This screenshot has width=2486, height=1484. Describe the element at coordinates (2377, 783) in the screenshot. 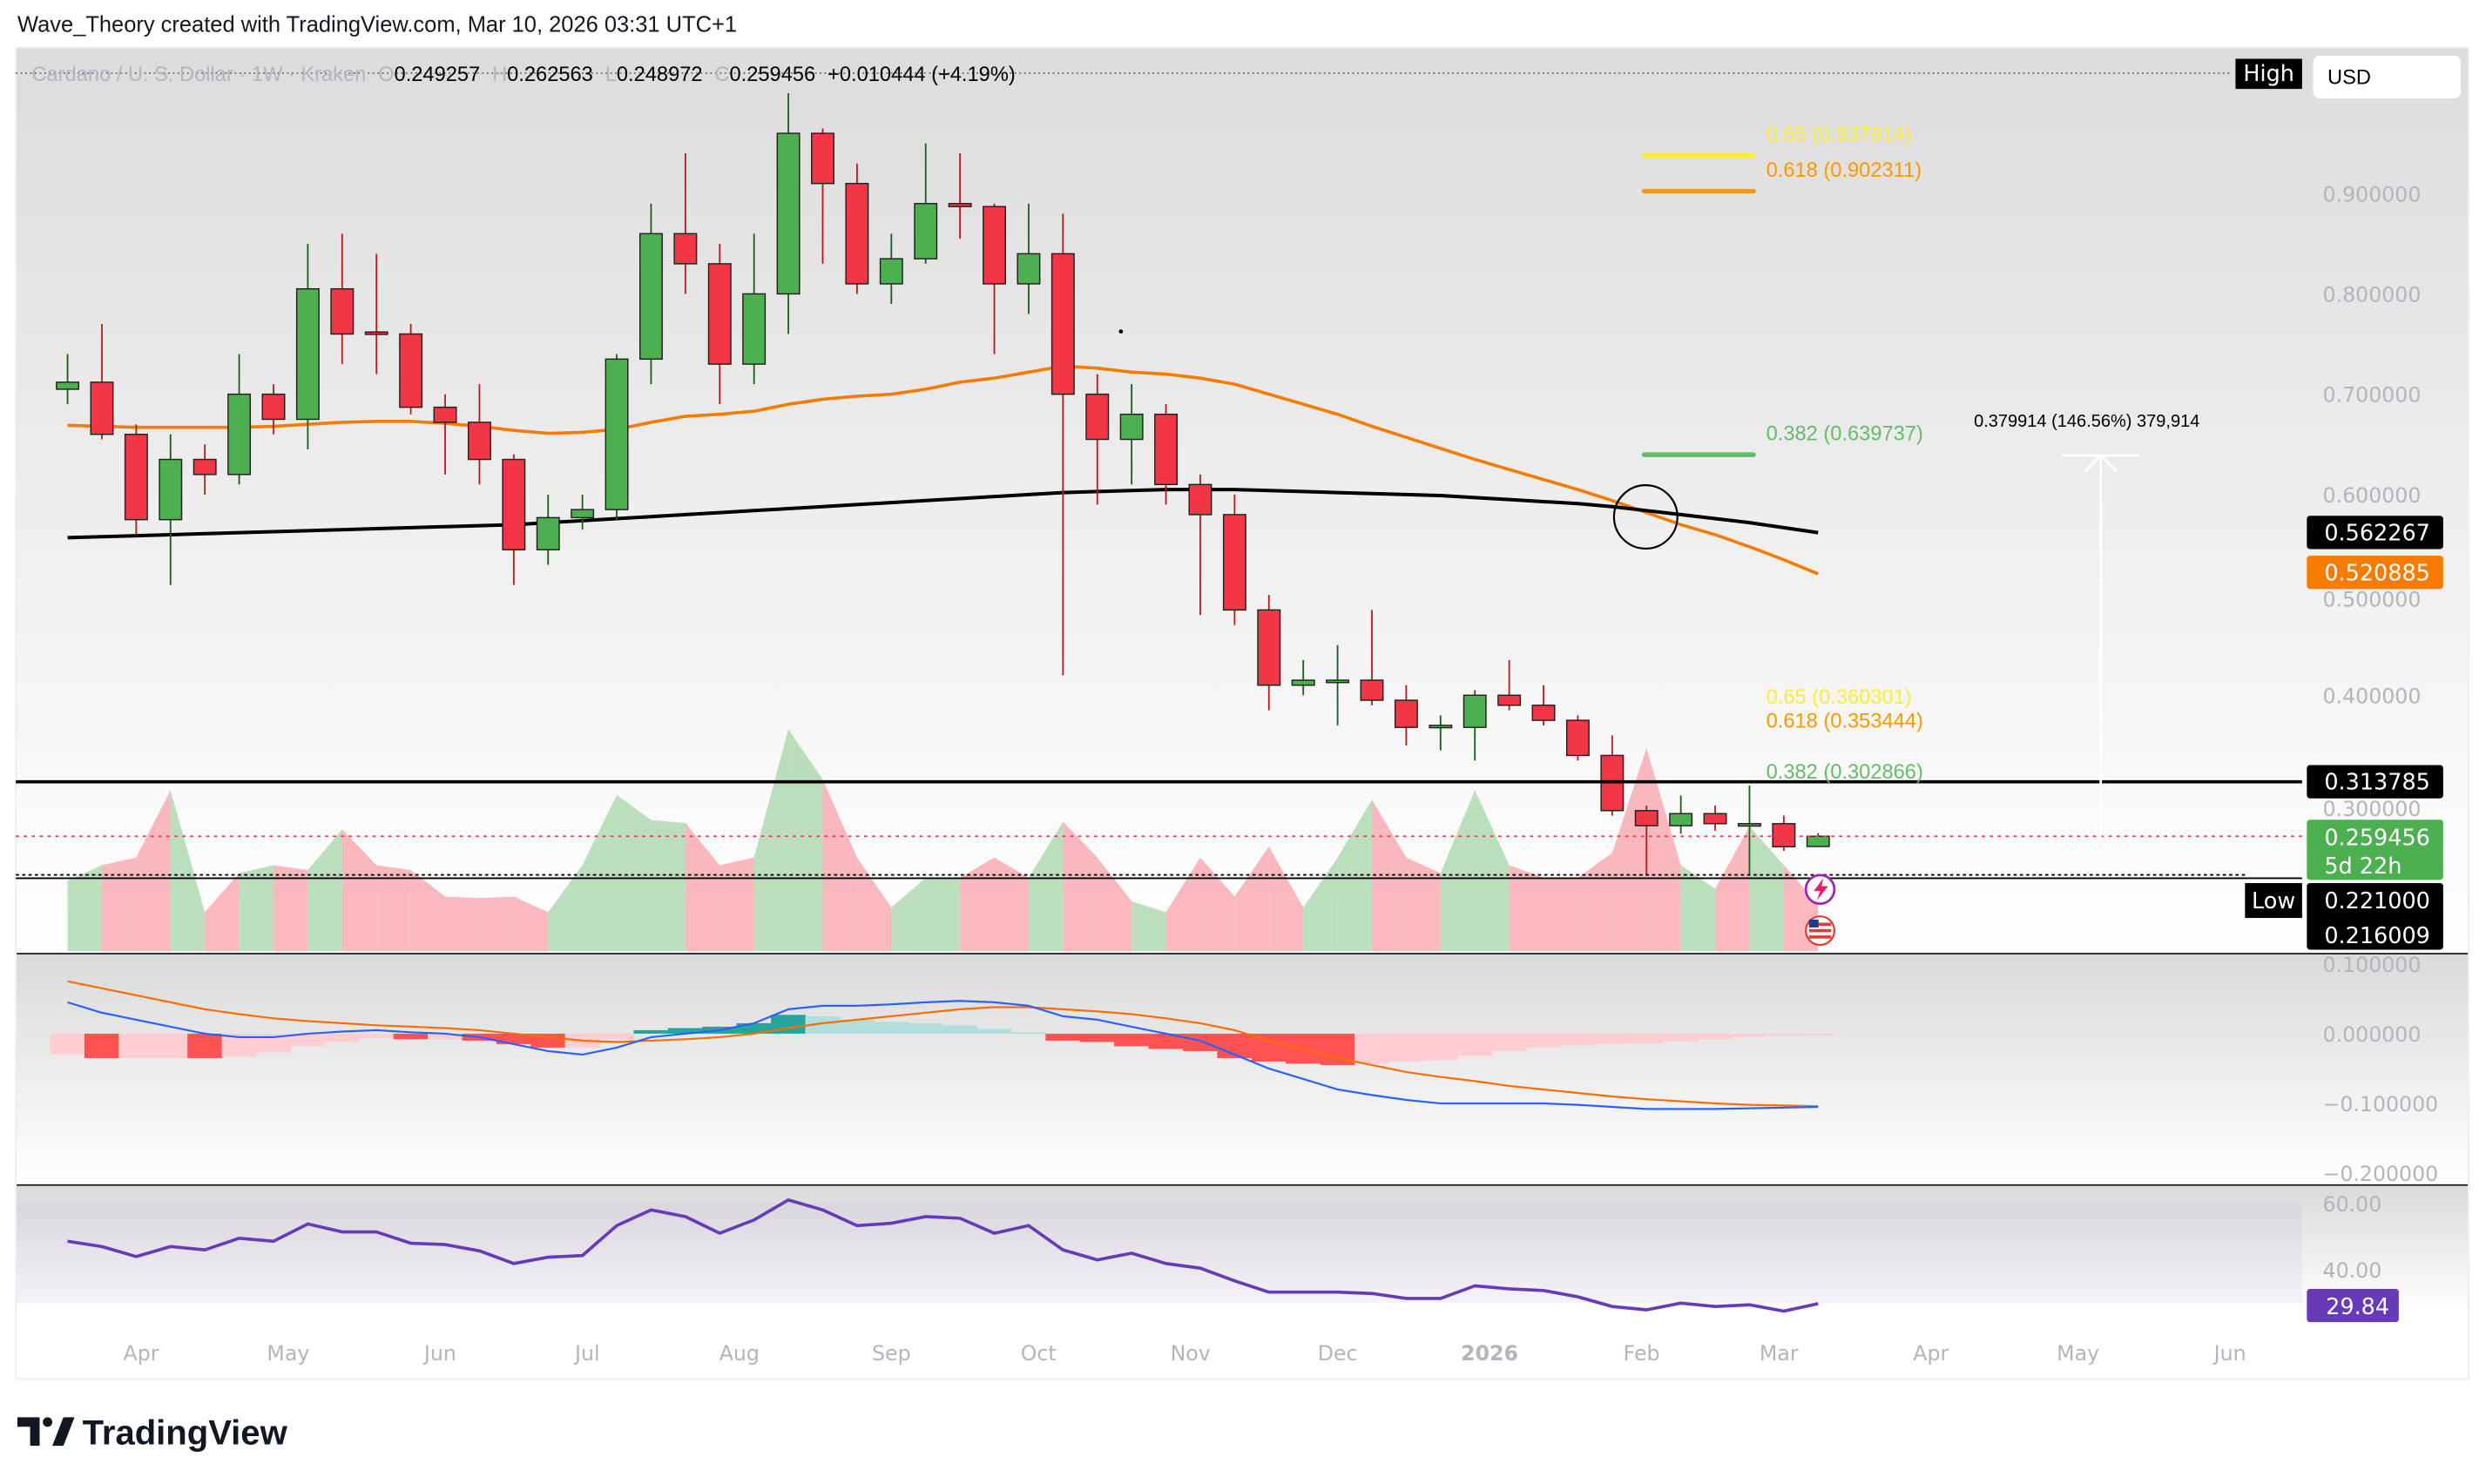

I see `resistance-price-label: 0.313785` at that location.